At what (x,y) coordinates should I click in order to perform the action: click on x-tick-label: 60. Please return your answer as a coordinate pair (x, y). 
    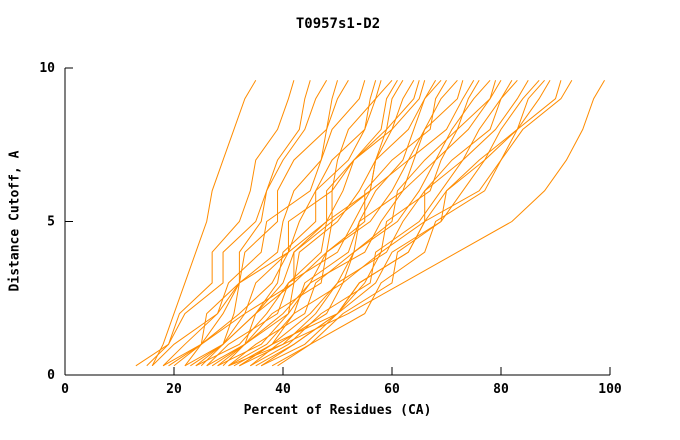
    Looking at the image, I should click on (392, 389).